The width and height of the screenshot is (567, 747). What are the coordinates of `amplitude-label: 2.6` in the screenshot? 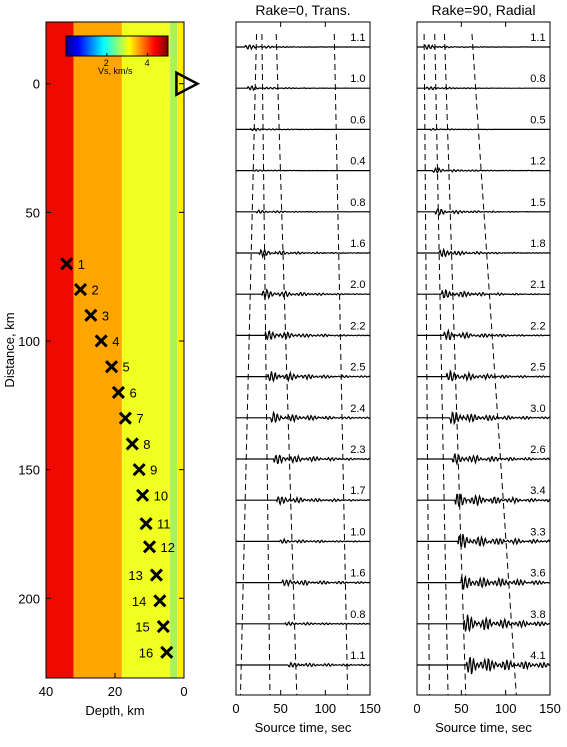 It's located at (537, 450).